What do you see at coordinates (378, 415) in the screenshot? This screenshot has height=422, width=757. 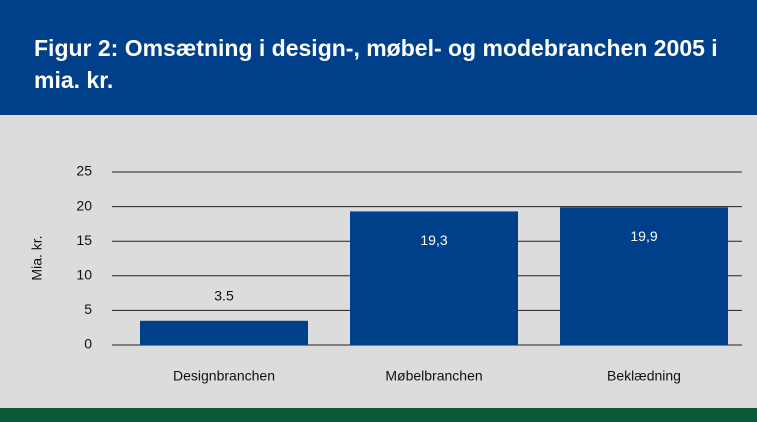 I see `footer-bar` at bounding box center [378, 415].